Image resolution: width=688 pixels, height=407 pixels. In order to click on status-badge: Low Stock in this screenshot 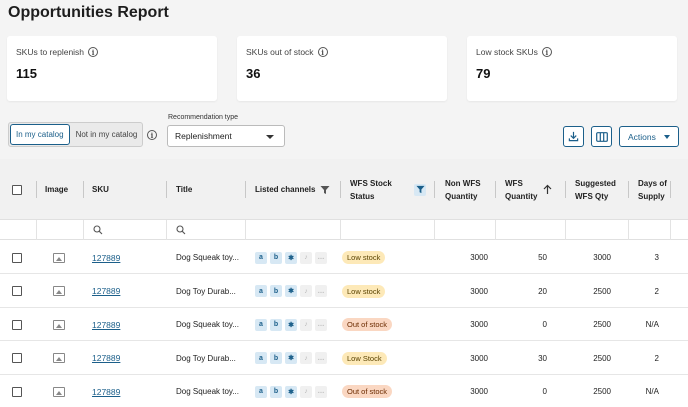, I will do `click(364, 358)`.